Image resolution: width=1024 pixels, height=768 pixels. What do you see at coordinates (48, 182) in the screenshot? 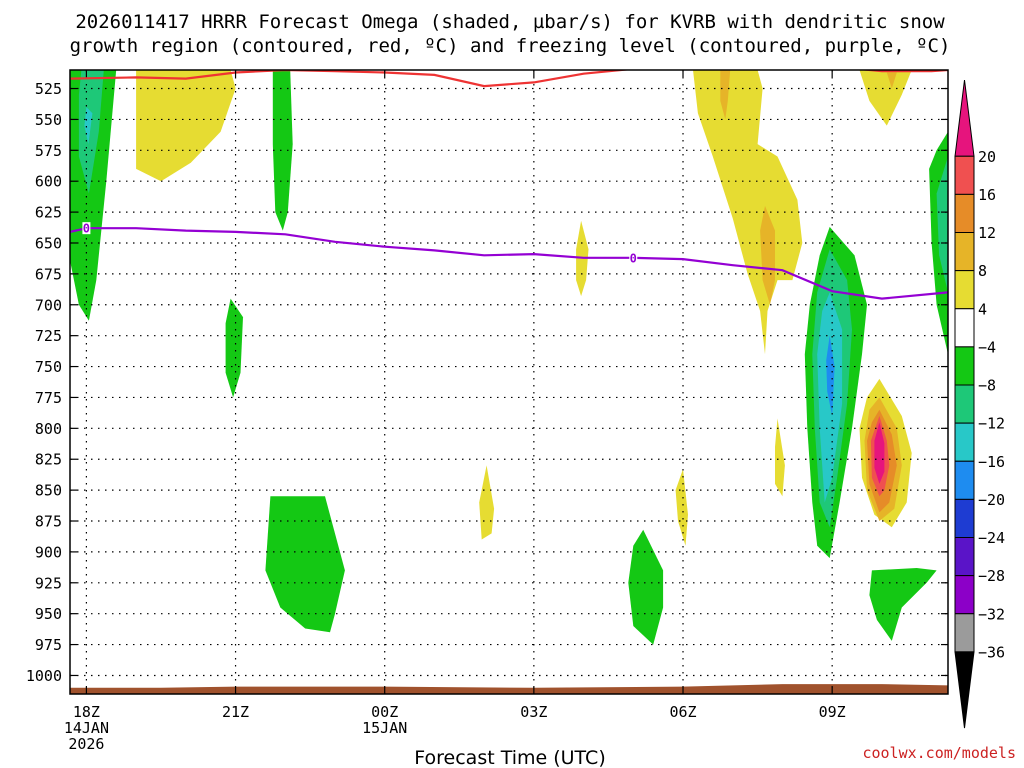
I see `y-tick-label-600: 600` at bounding box center [48, 182].